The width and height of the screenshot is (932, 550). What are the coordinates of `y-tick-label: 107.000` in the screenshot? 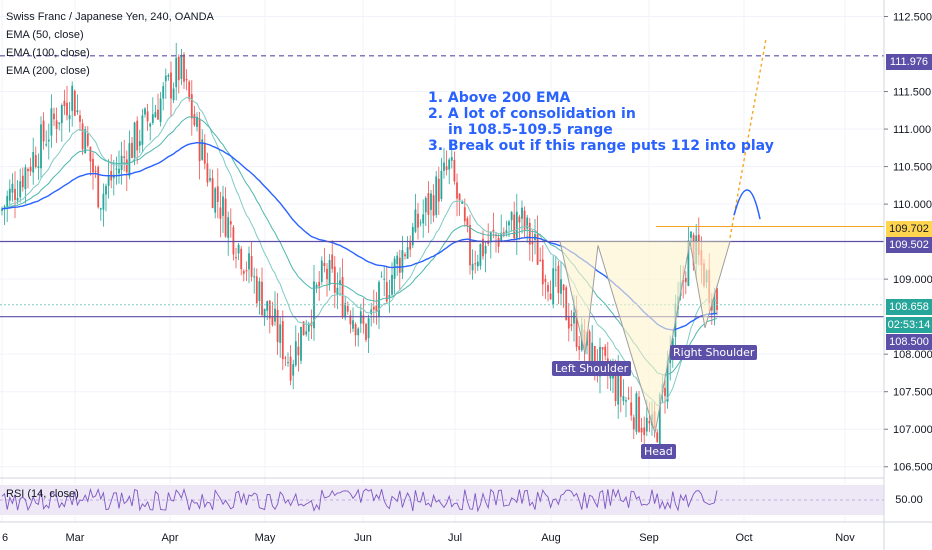 It's located at (912, 430).